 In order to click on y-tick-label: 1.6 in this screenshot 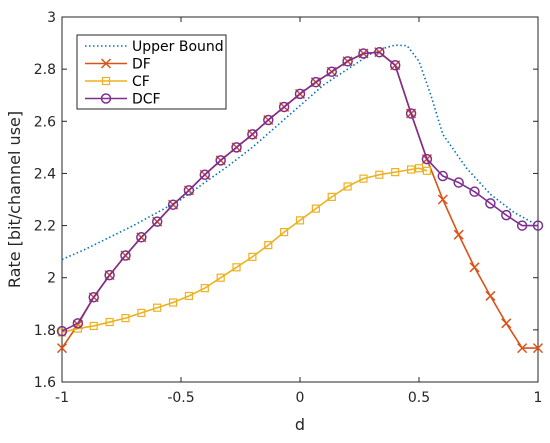, I will do `click(45, 383)`.